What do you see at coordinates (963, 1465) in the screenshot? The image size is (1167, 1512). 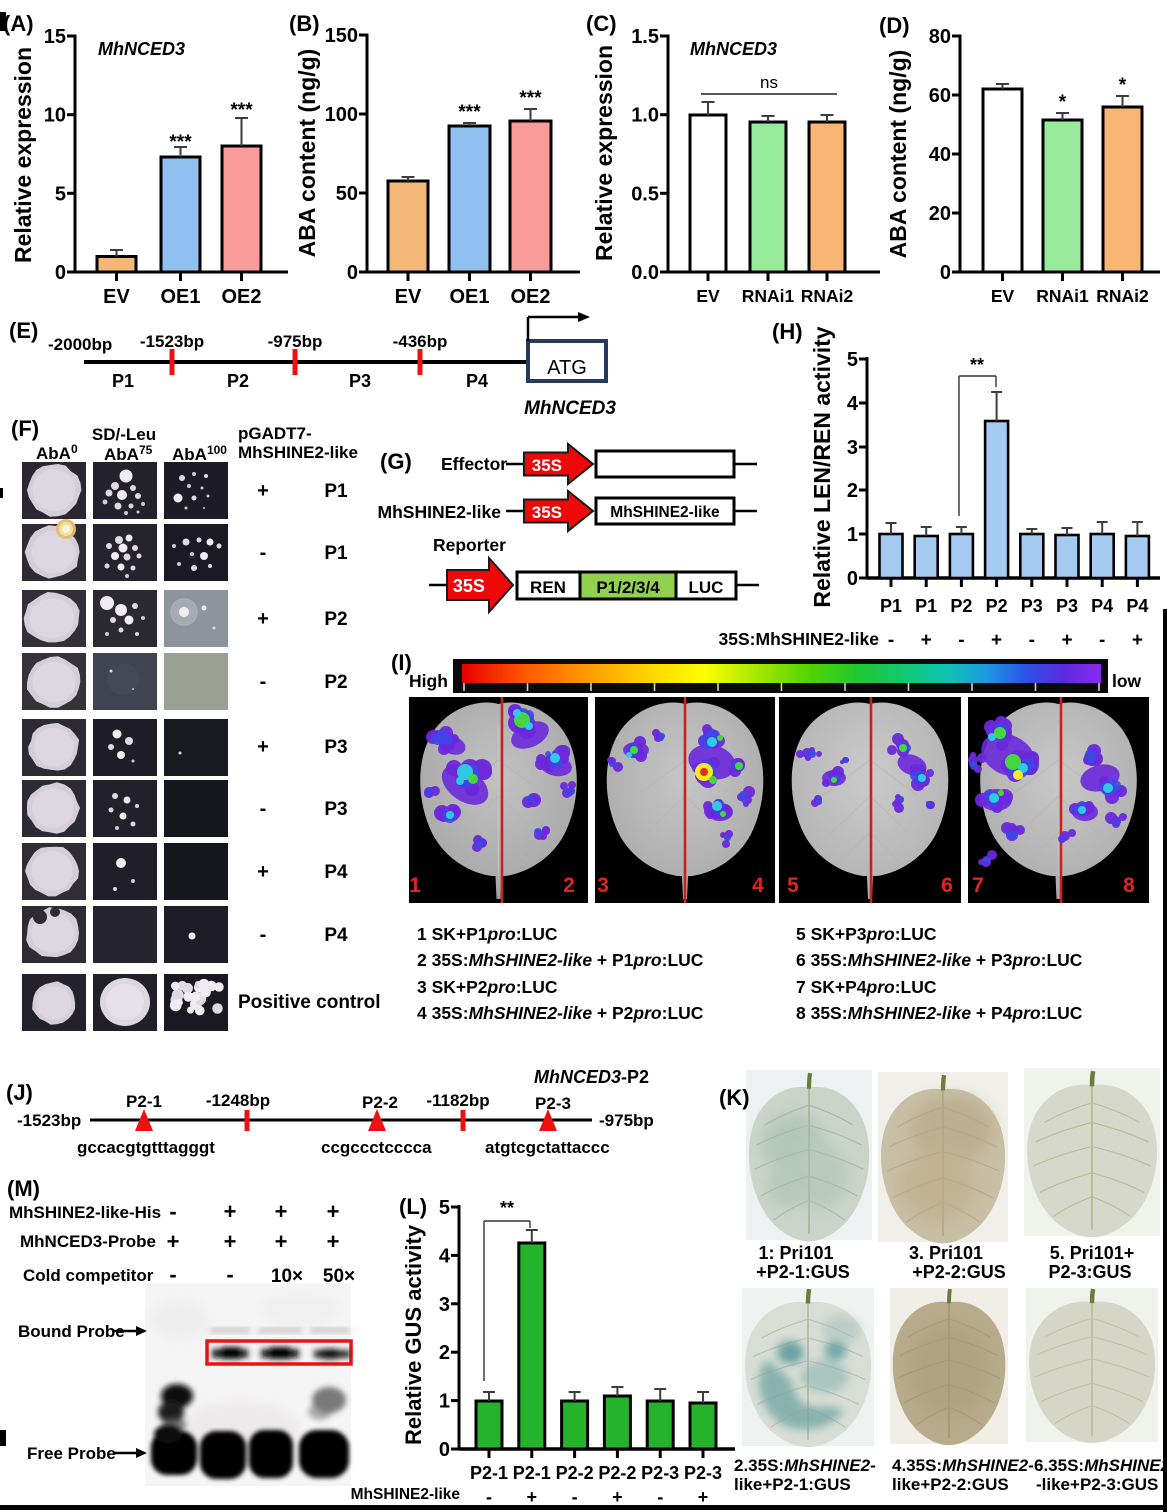 I see `svg-text: 4.35S:MhSHINE2-` at bounding box center [963, 1465].